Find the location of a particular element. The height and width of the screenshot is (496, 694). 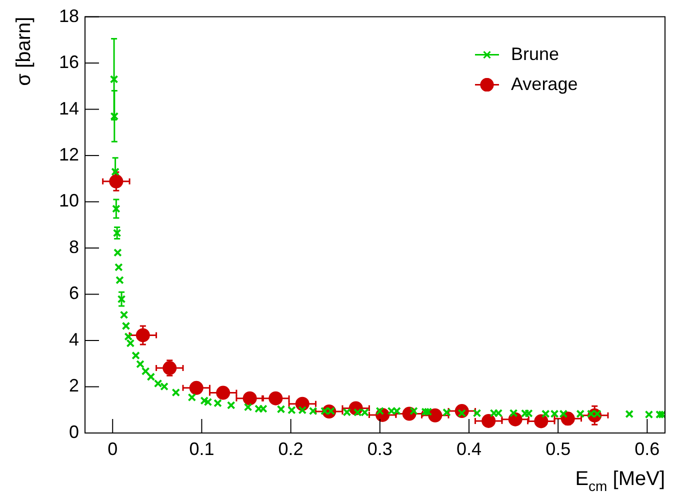

y-tick-label: 10 is located at coordinates (68, 200).